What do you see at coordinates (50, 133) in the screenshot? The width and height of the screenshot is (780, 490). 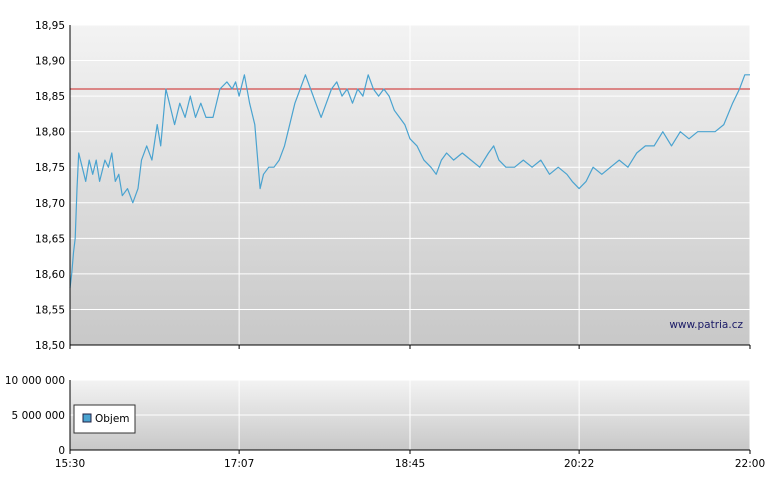 I see `price-y-tick-label: 18,80` at bounding box center [50, 133].